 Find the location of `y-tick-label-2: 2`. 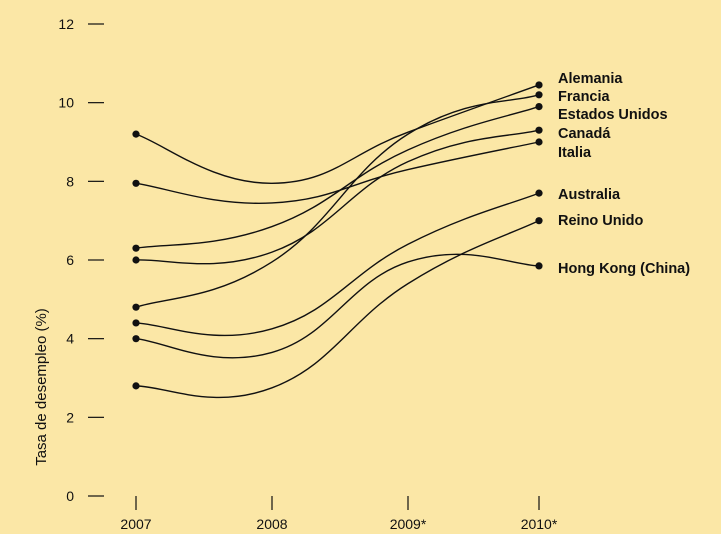

y-tick-label-2: 2 is located at coordinates (70, 417).